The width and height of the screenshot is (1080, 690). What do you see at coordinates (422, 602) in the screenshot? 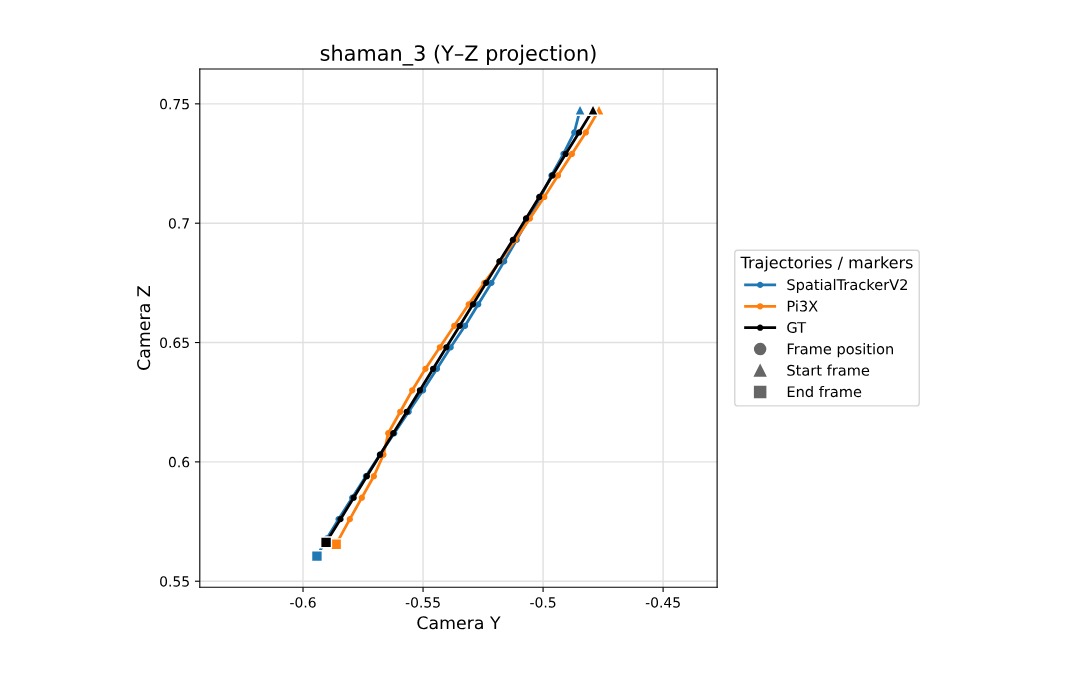
I see `x-tick-label: -0.55` at bounding box center [422, 602].